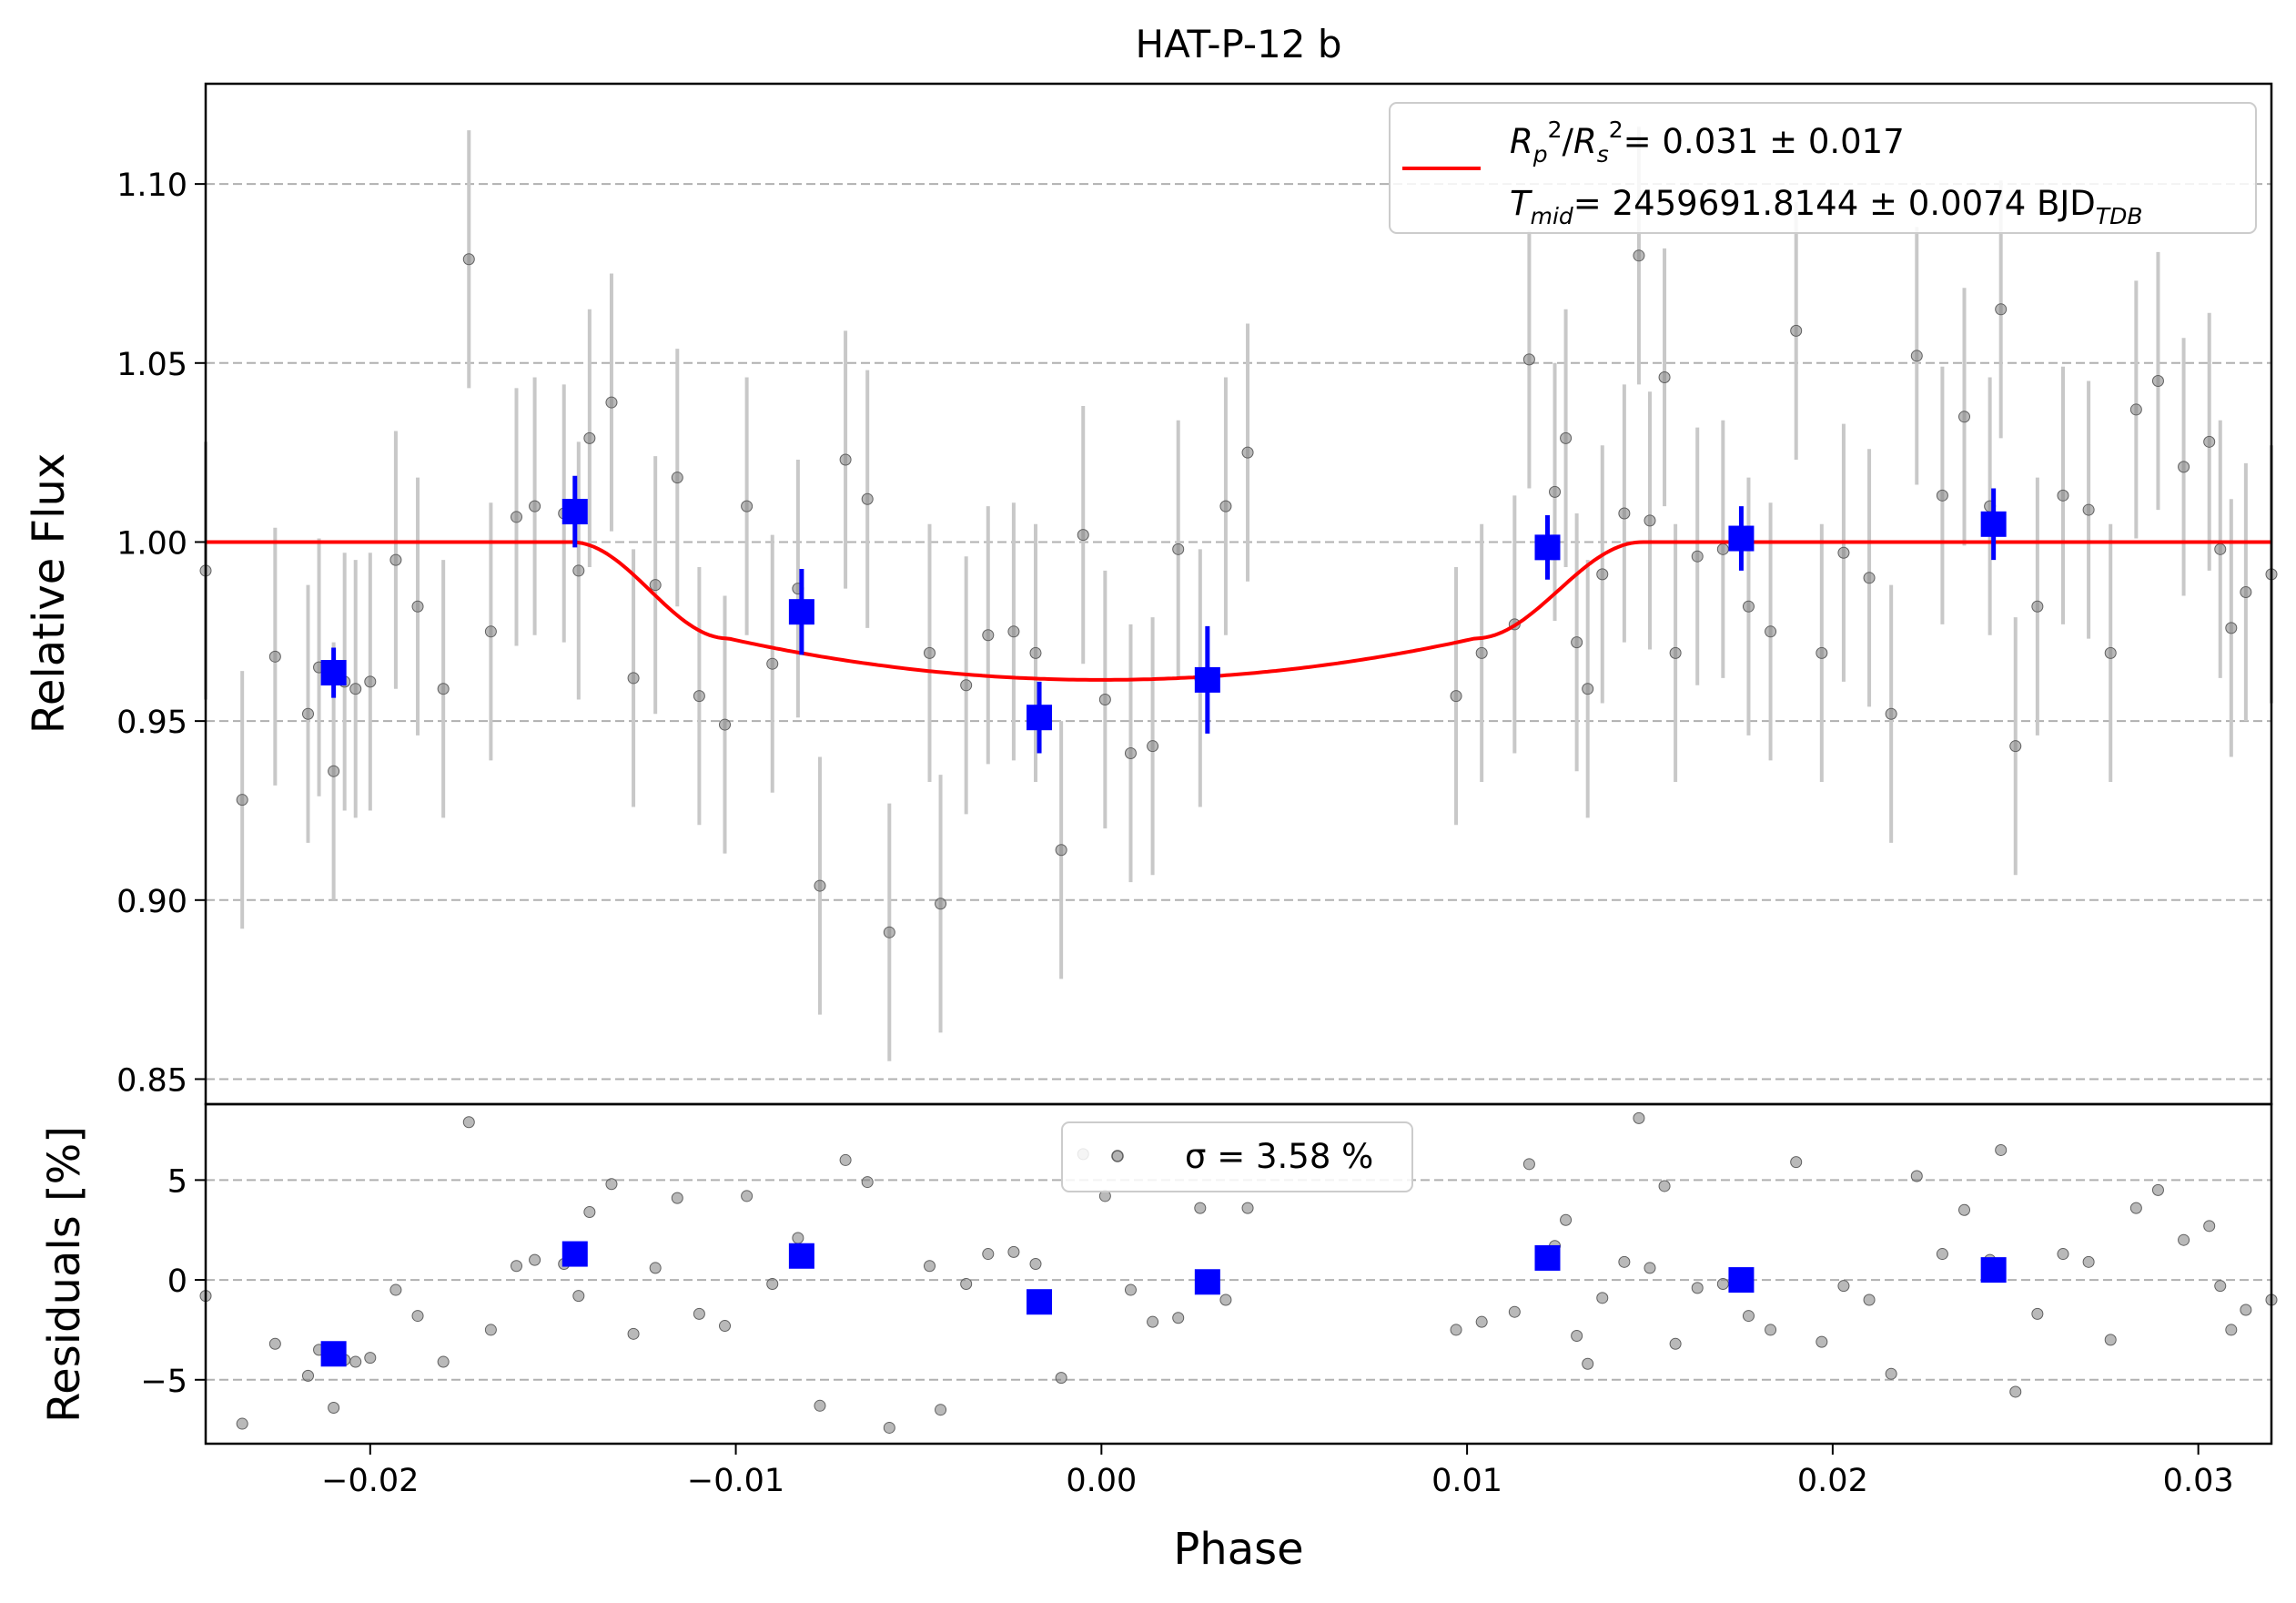  What do you see at coordinates (177, 1281) in the screenshot?
I see `residual-y-tick-label: 0` at bounding box center [177, 1281].